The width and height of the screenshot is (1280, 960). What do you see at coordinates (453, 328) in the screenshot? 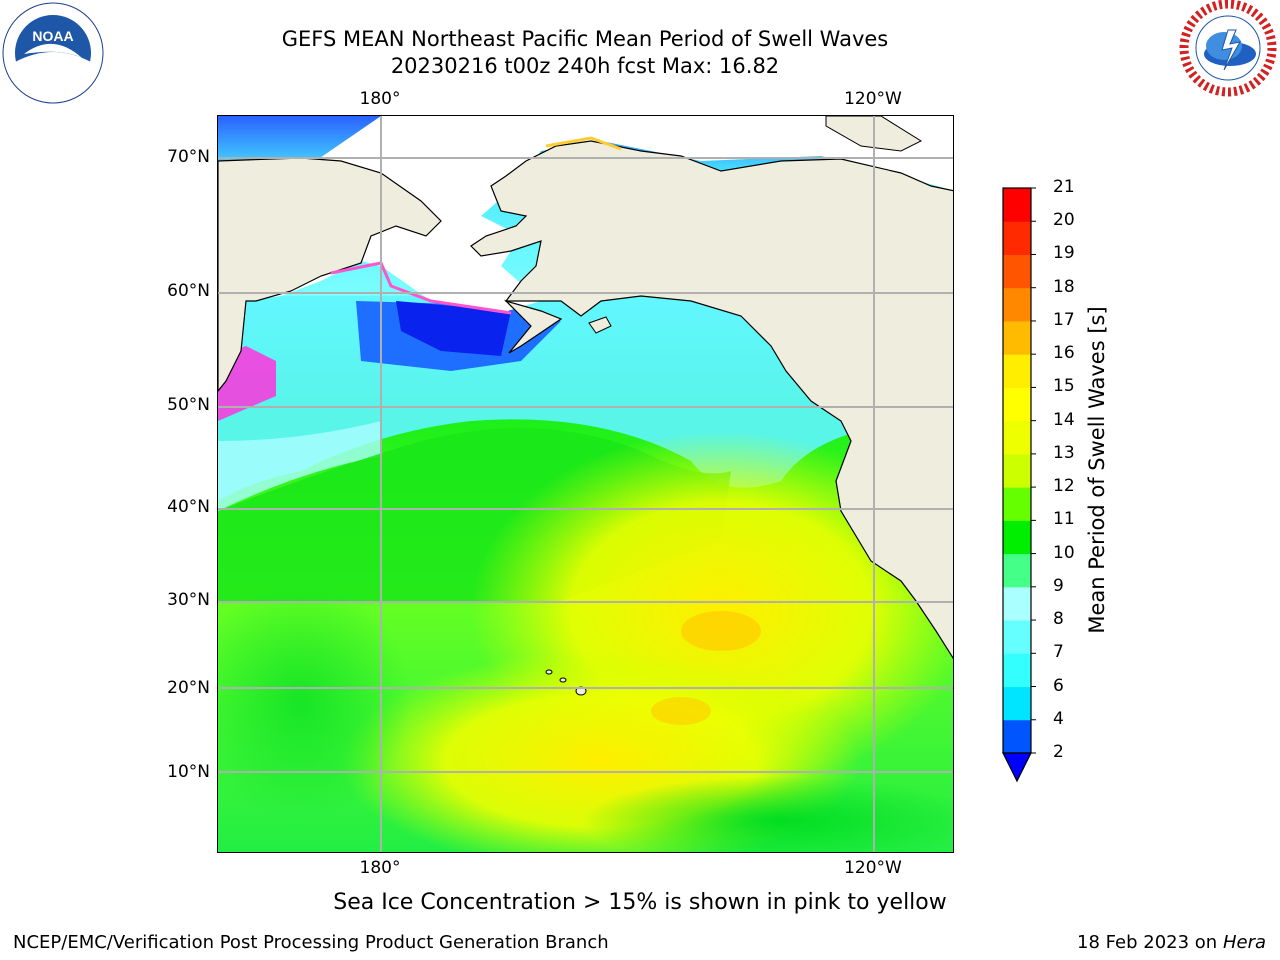
I see `deep-blue-region` at bounding box center [453, 328].